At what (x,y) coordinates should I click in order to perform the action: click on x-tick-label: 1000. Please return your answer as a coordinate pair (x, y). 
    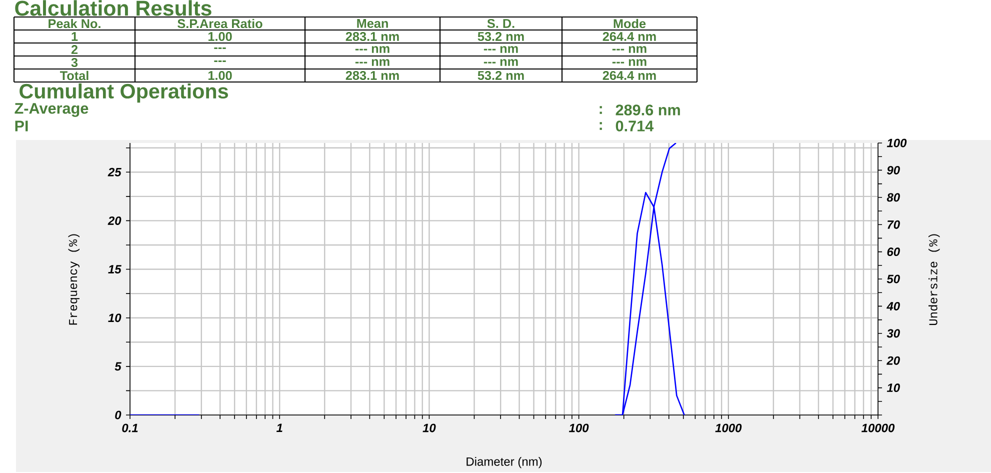
    Looking at the image, I should click on (728, 428).